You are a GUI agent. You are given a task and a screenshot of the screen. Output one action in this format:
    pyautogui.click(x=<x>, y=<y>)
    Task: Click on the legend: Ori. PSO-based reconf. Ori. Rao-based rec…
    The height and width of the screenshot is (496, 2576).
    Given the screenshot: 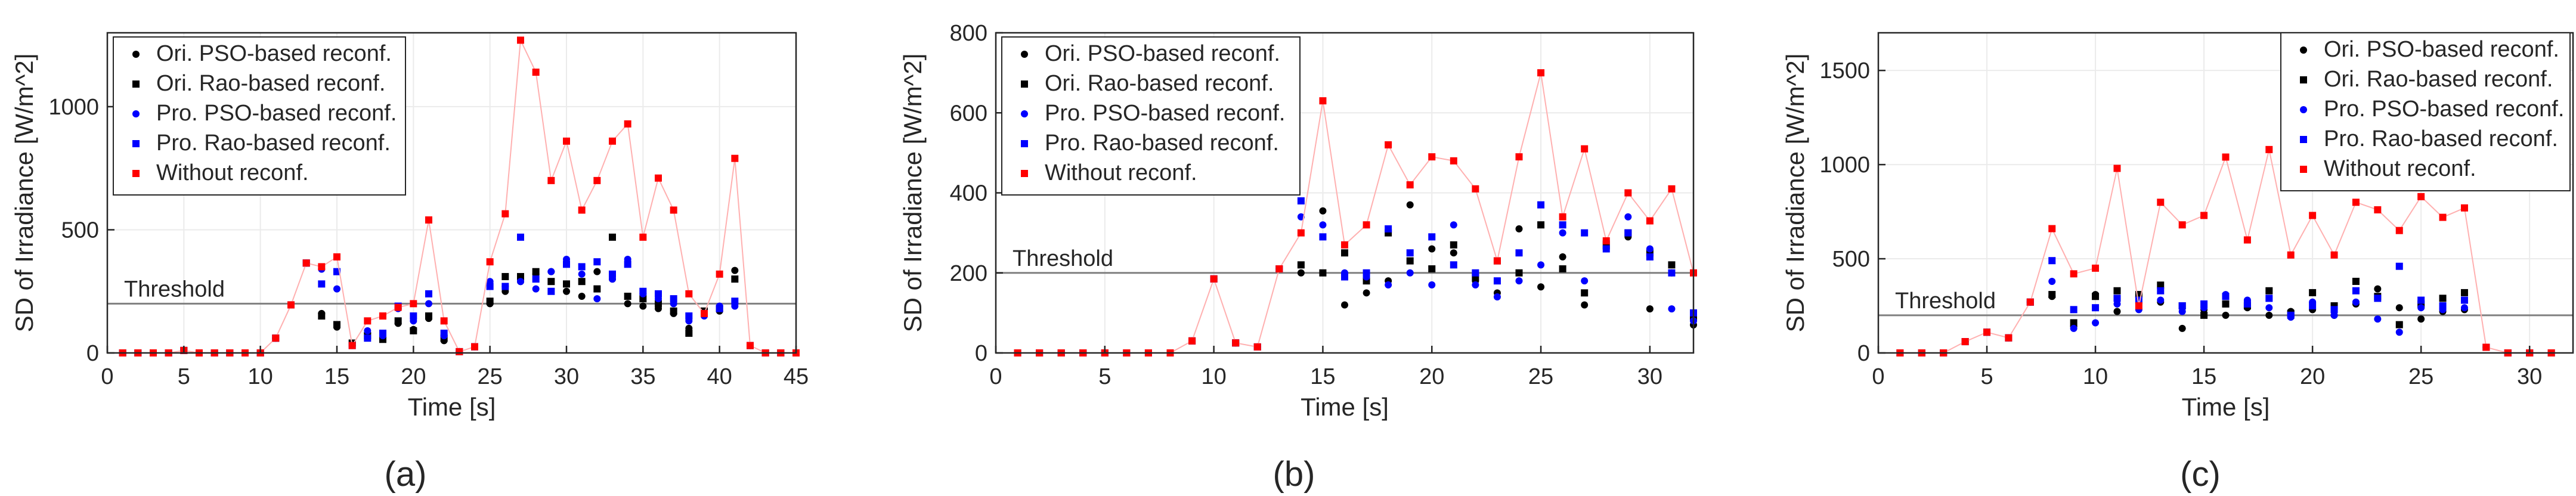 What is the action you would take?
    pyautogui.click(x=2425, y=111)
    